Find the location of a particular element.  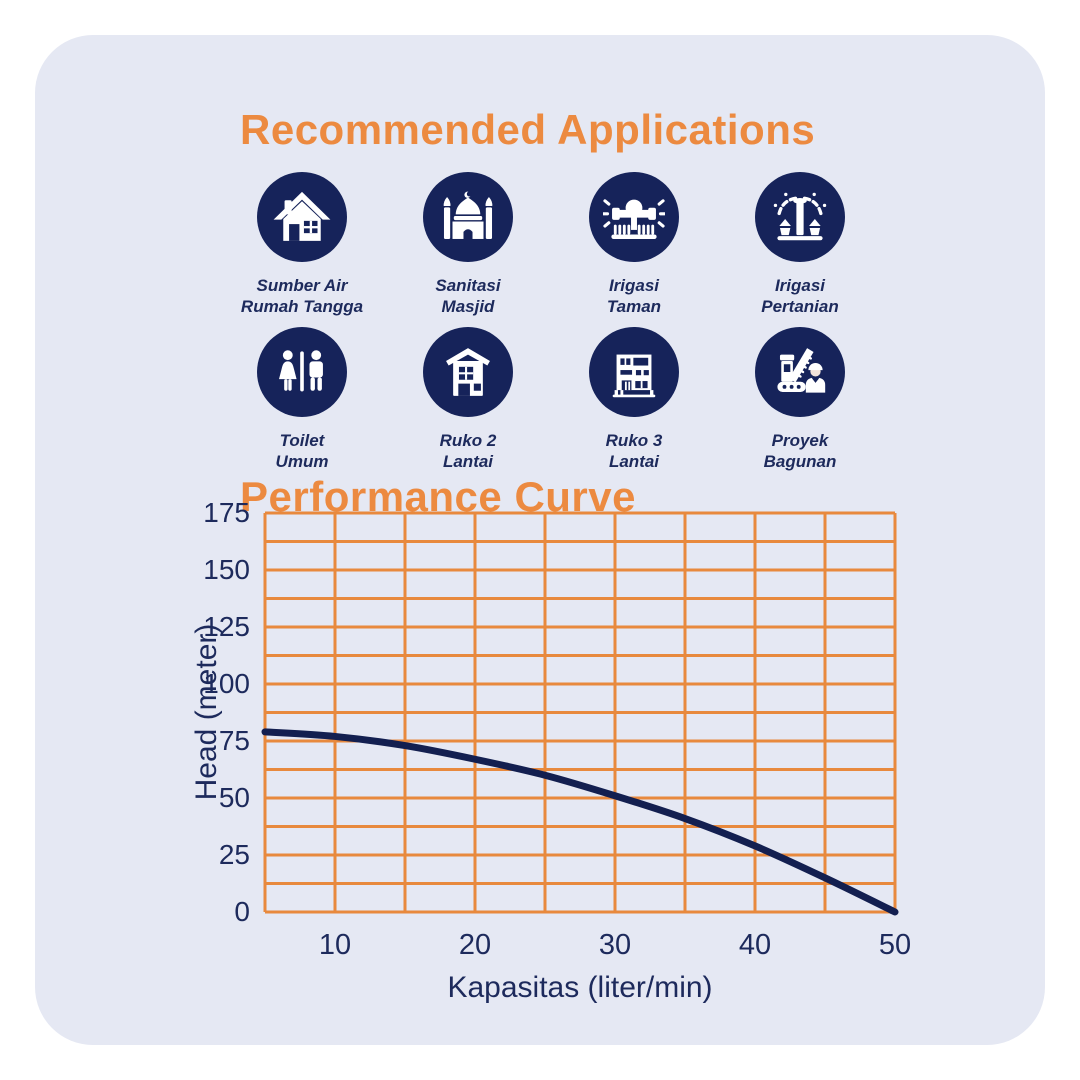

performance-title: Performance Curve is located at coordinates (438, 496).